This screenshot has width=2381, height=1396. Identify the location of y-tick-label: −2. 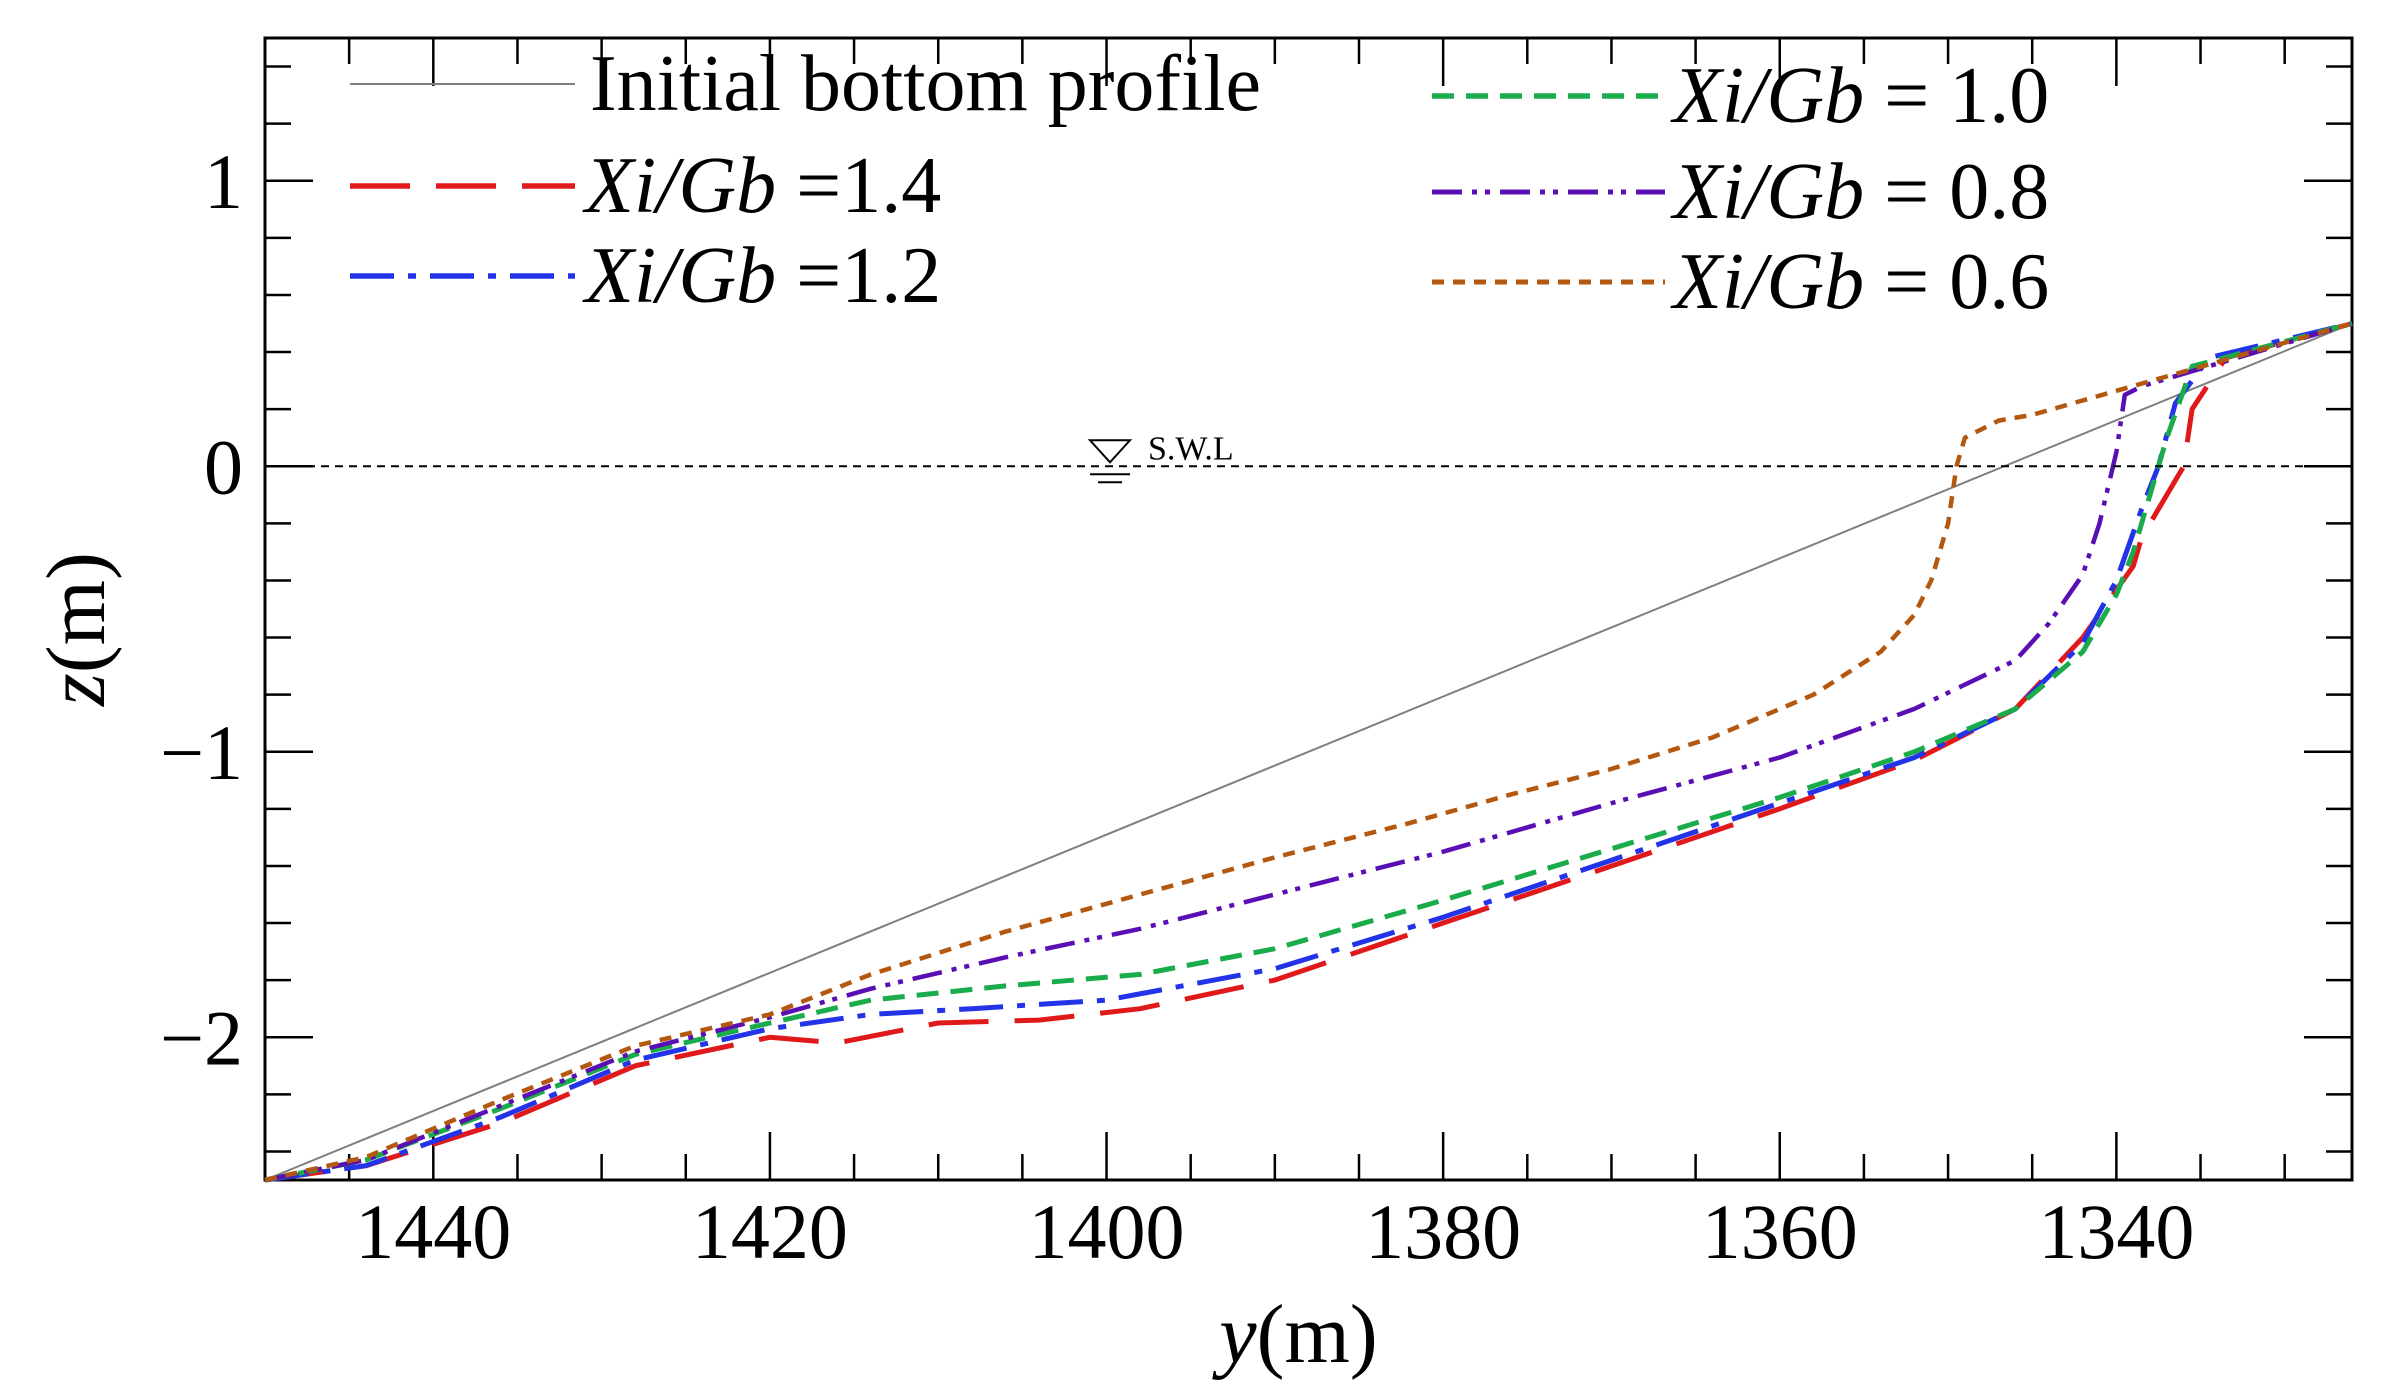
(201, 1037).